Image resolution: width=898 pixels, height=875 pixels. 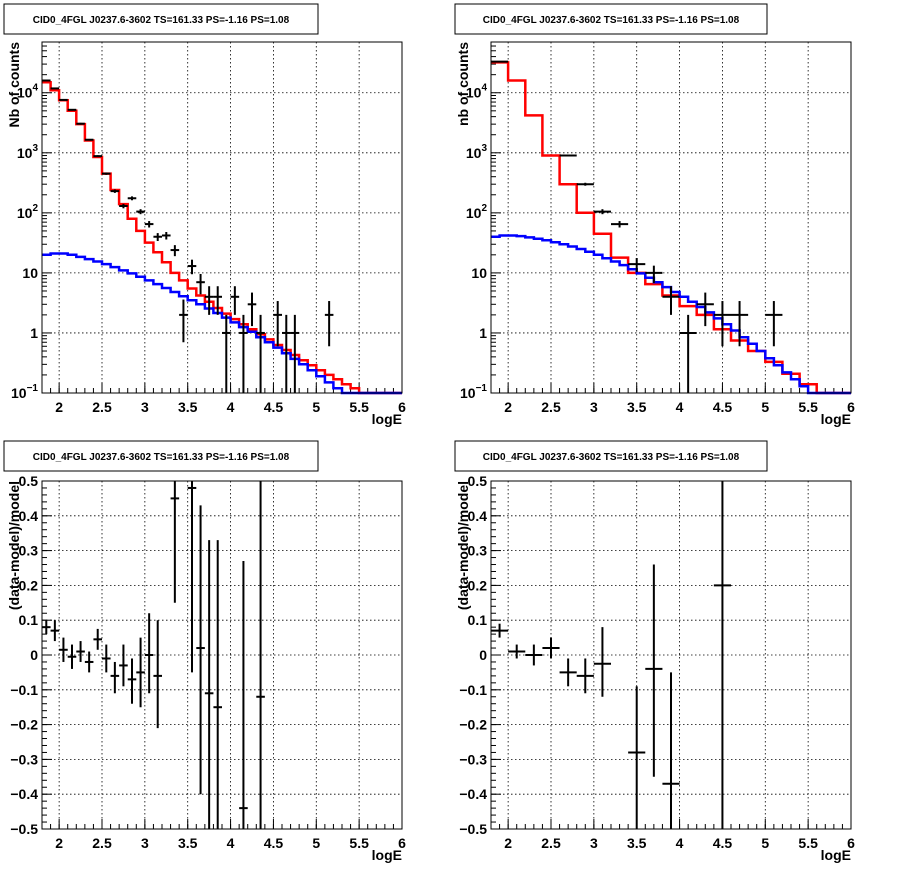 What do you see at coordinates (463, 545) in the screenshot?
I see `y-axis-title: (data-model)/model` at bounding box center [463, 545].